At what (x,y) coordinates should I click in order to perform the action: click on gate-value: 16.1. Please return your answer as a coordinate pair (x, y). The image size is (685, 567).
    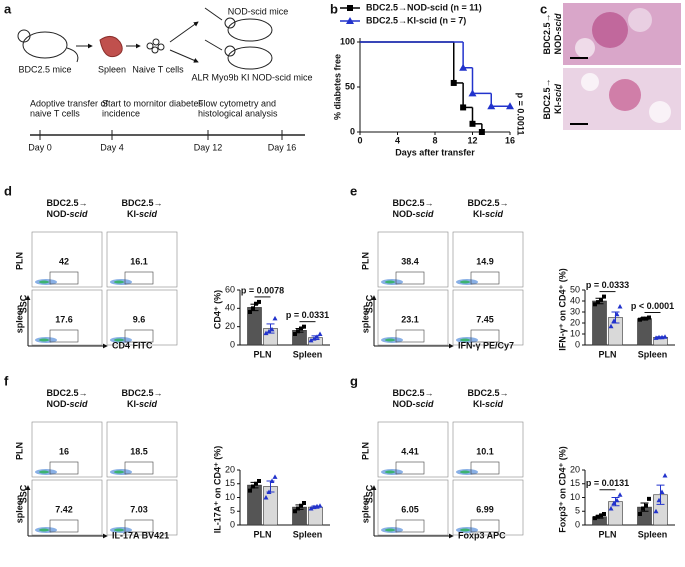
    Looking at the image, I should click on (139, 261).